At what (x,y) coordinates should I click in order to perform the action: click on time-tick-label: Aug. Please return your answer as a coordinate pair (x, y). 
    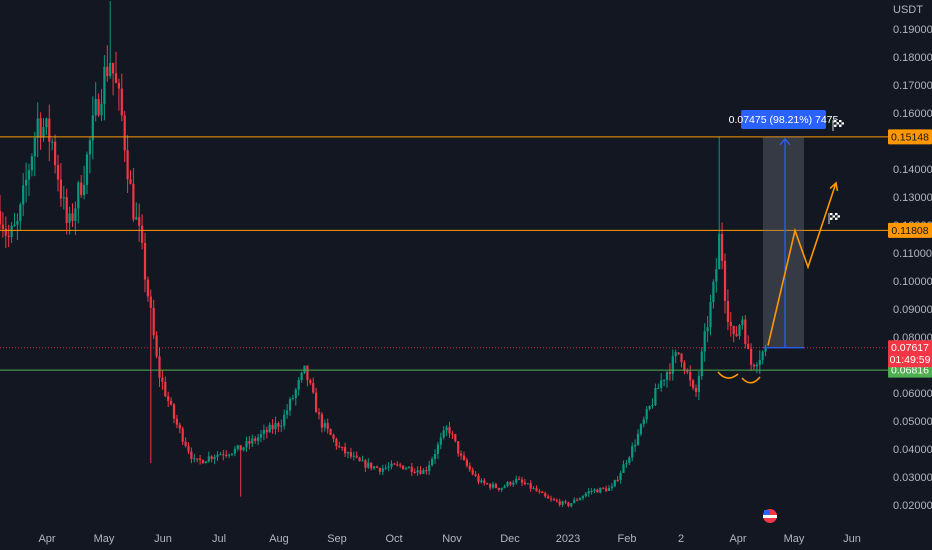
    Looking at the image, I should click on (279, 539).